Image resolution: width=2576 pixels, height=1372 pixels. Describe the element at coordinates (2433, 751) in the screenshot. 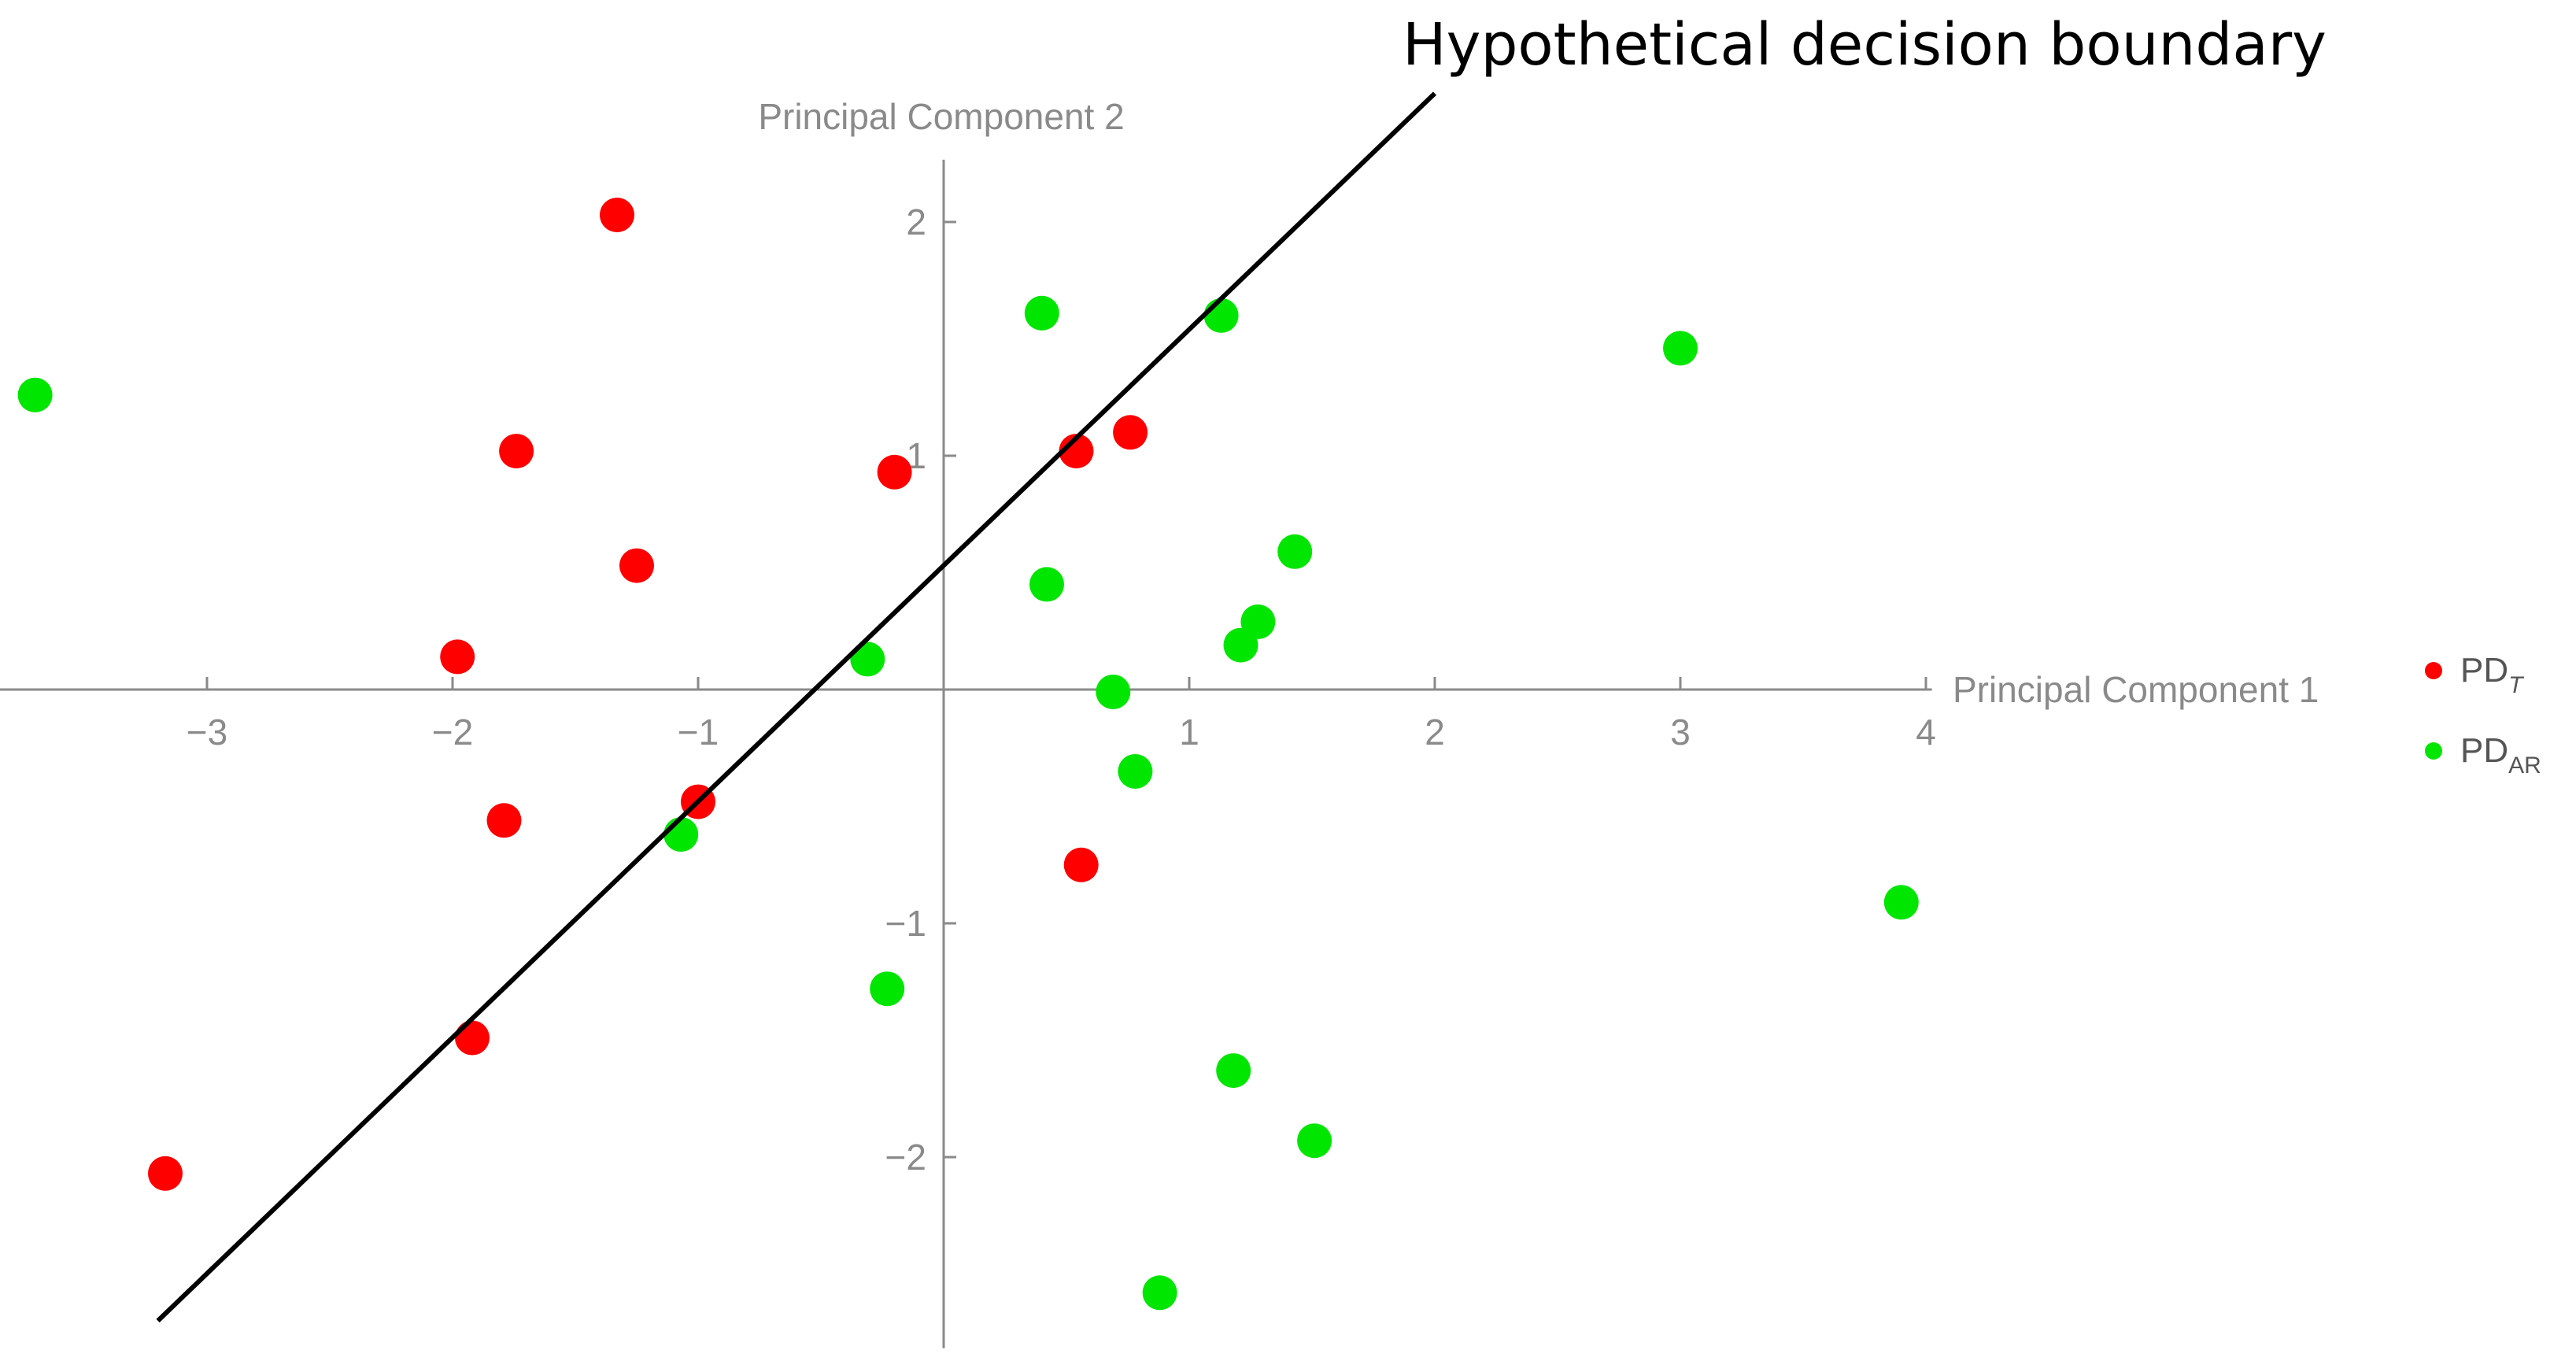

I see `legend-marker-ar` at that location.